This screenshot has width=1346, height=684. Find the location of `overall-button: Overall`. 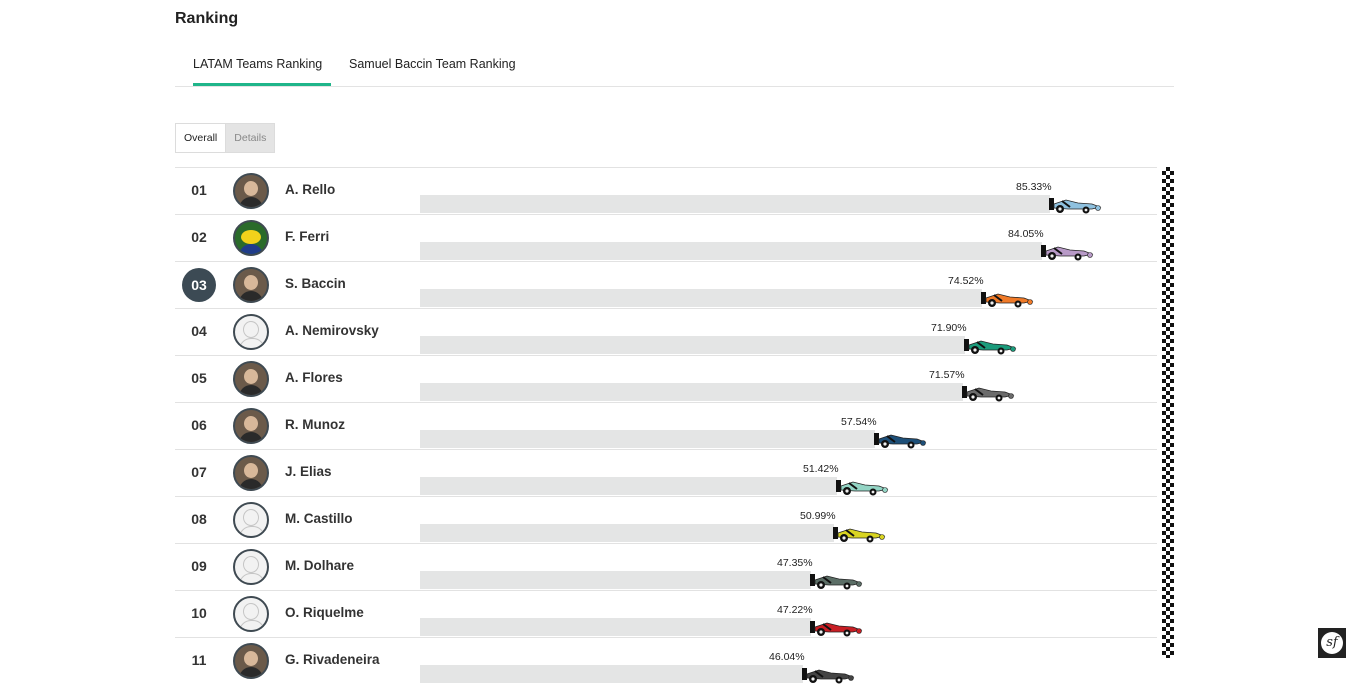

overall-button: Overall is located at coordinates (201, 138).